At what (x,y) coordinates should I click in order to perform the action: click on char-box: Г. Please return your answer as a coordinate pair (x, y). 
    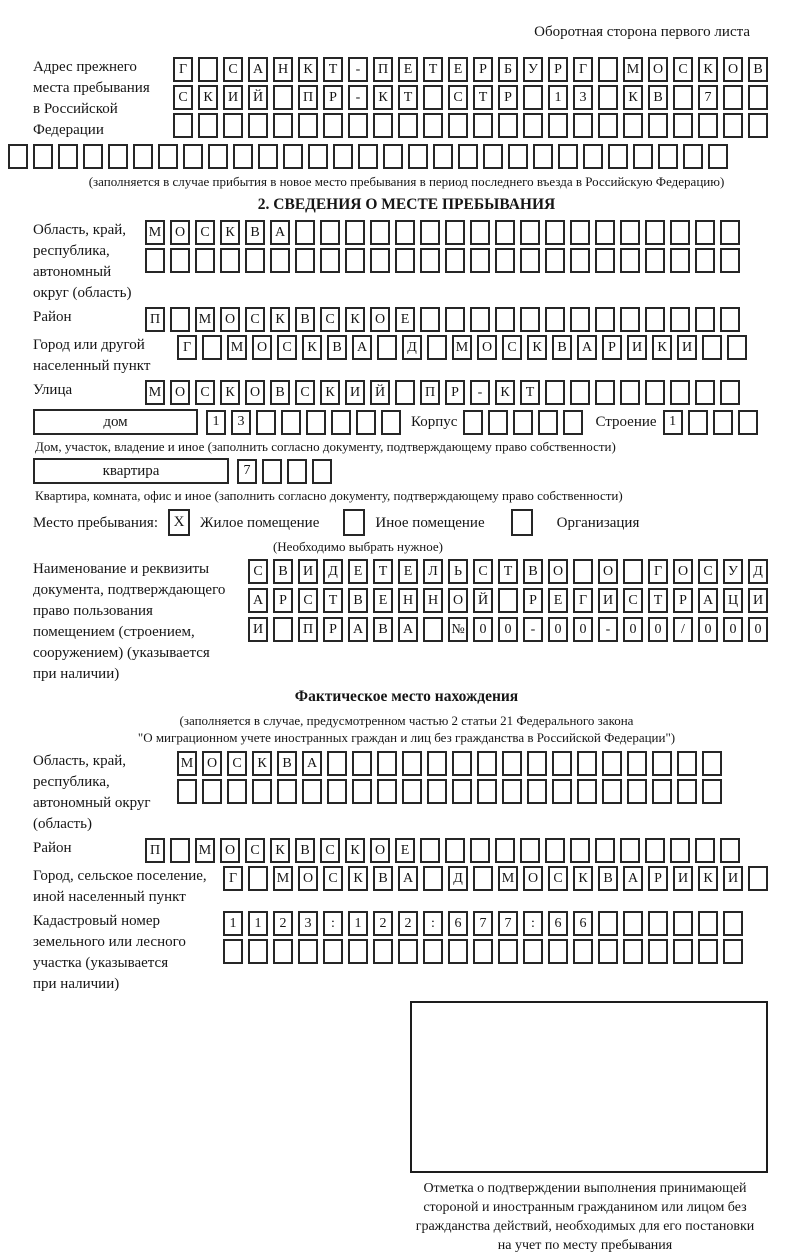
    Looking at the image, I should click on (187, 347).